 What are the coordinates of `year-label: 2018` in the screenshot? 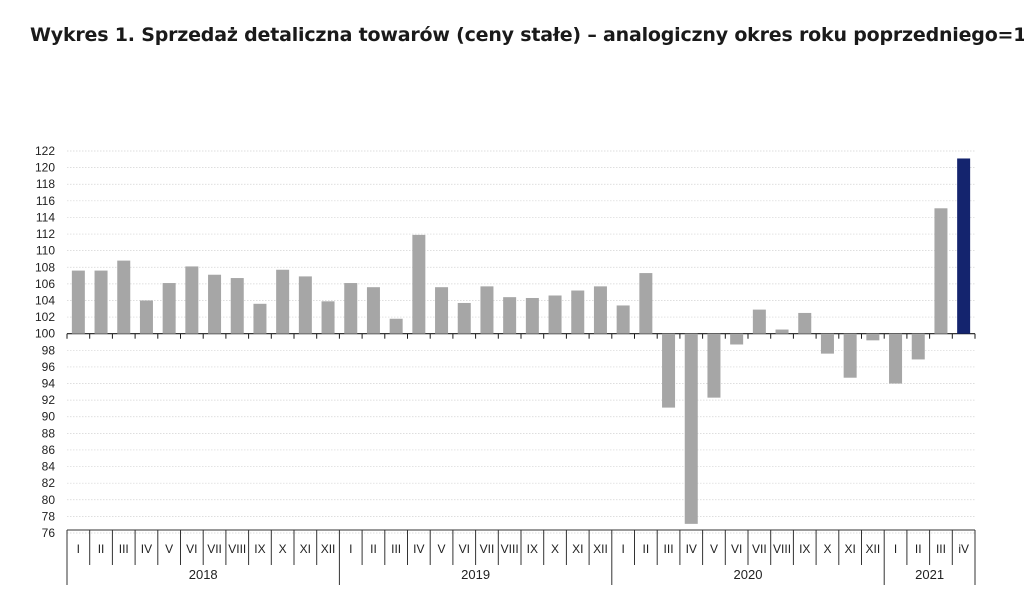 It's located at (203, 574).